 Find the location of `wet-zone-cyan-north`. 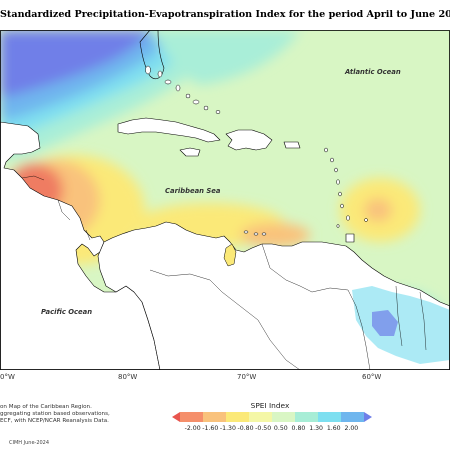

wet-zone-cyan-north is located at coordinates (225, 57).